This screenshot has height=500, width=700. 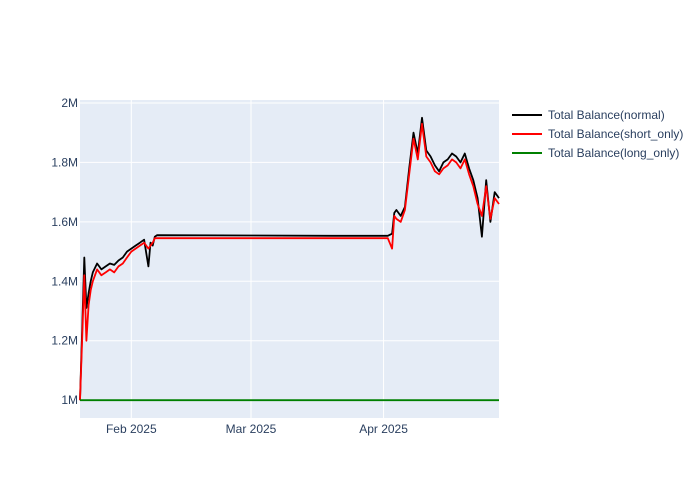 What do you see at coordinates (64, 341) in the screenshot?
I see `y-tick-label: 1.2M` at bounding box center [64, 341].